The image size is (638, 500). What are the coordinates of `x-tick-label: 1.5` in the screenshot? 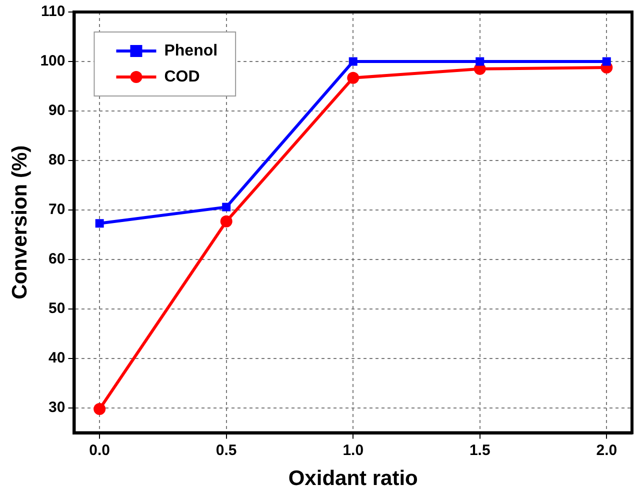 It's located at (479, 450).